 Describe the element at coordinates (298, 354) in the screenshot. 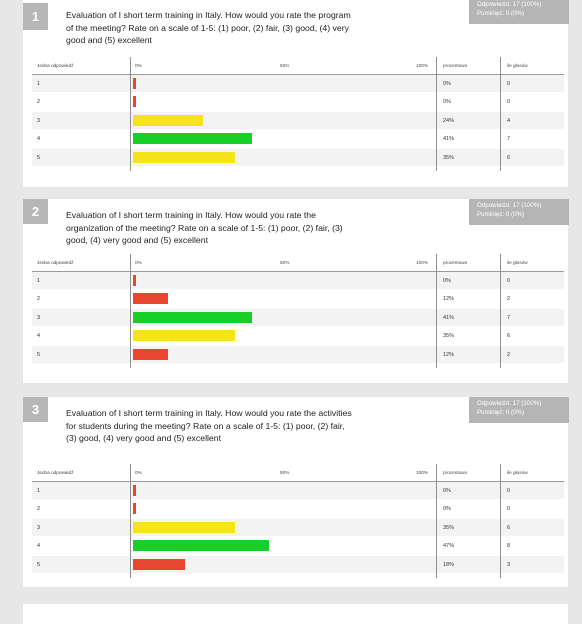

I see `table-row: 5 12% 2` at that location.